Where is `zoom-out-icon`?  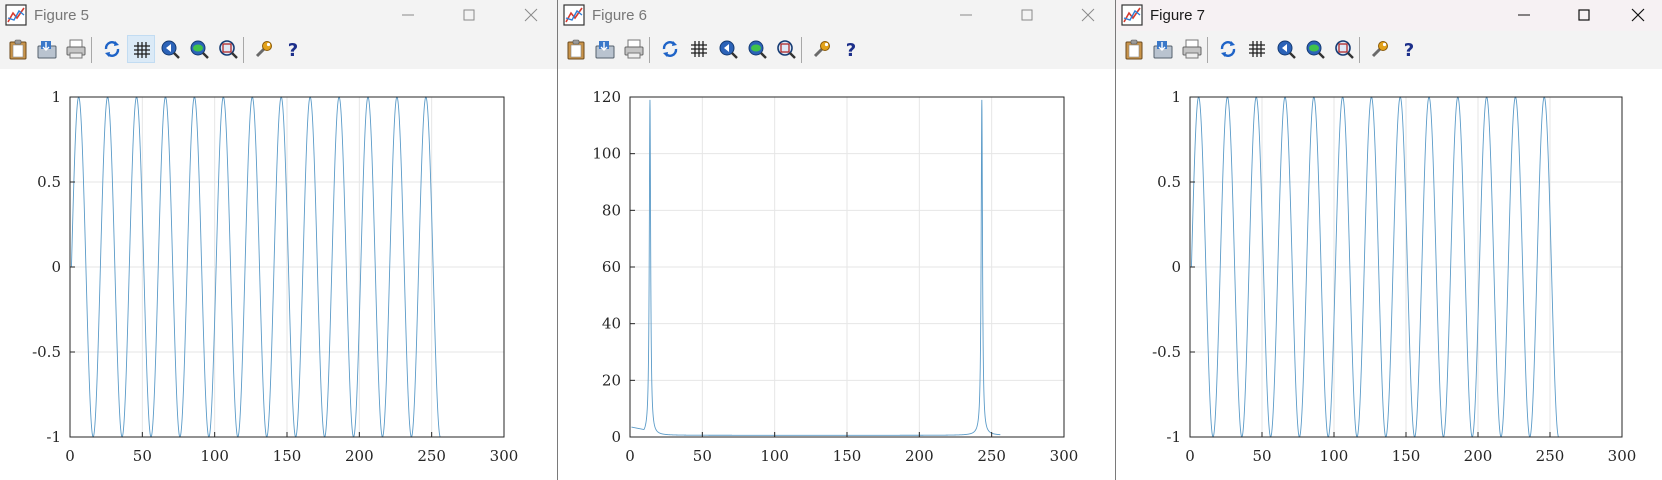 zoom-out-icon is located at coordinates (728, 49).